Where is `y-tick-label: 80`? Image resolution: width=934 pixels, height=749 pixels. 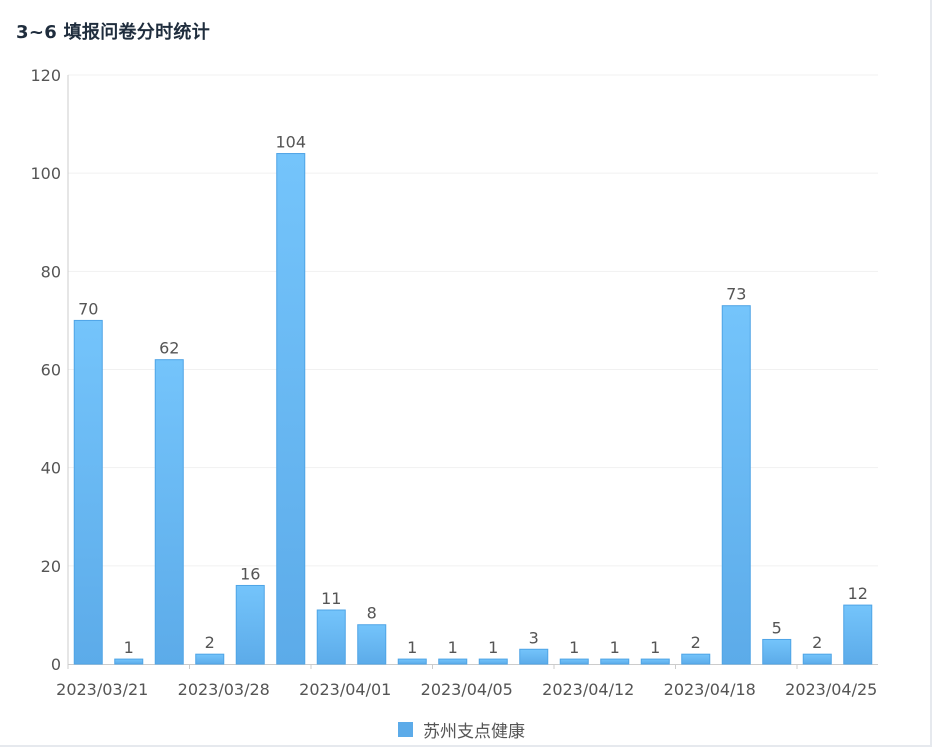 y-tick-label: 80 is located at coordinates (51, 271).